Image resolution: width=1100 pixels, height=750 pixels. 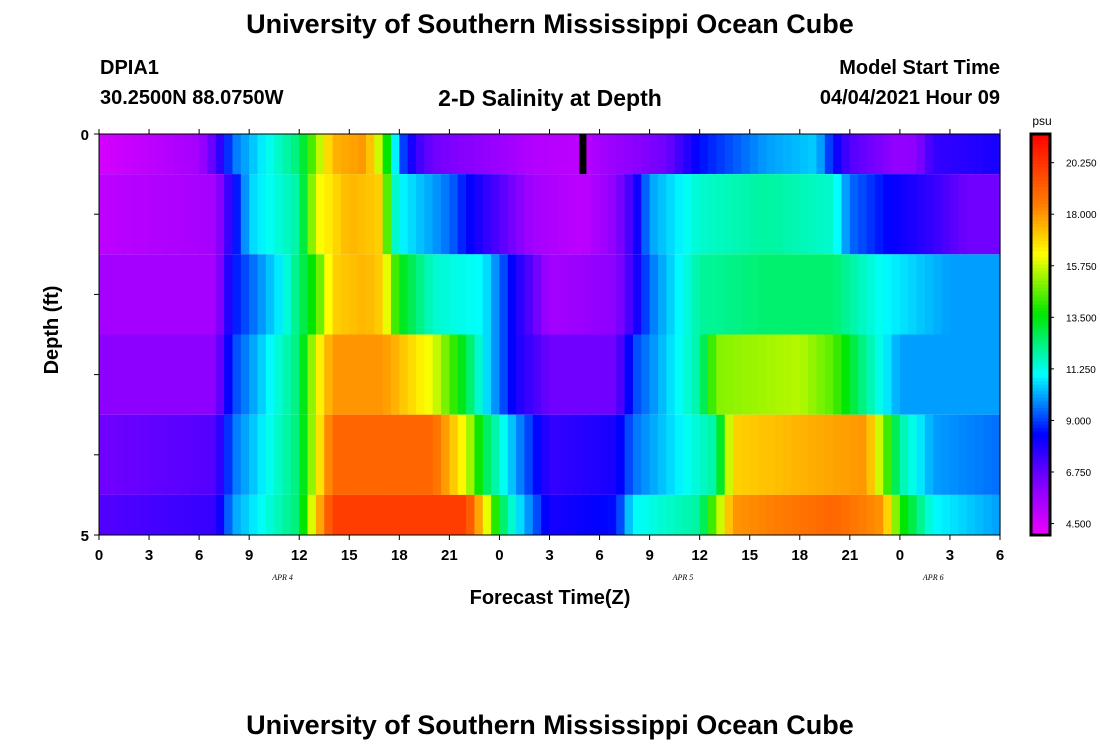 I want to click on colorbar-tick-label: 20.250, so click(x=1081, y=164).